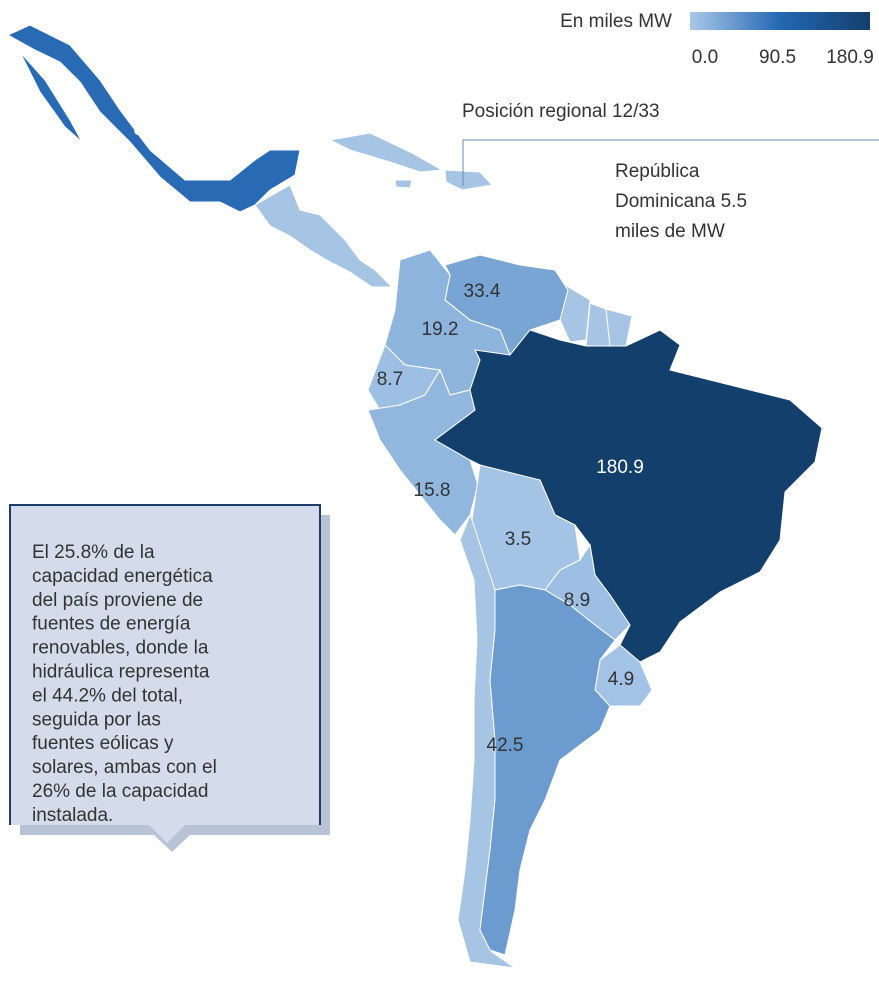  What do you see at coordinates (440, 329) in the screenshot?
I see `value-label: 19.2` at bounding box center [440, 329].